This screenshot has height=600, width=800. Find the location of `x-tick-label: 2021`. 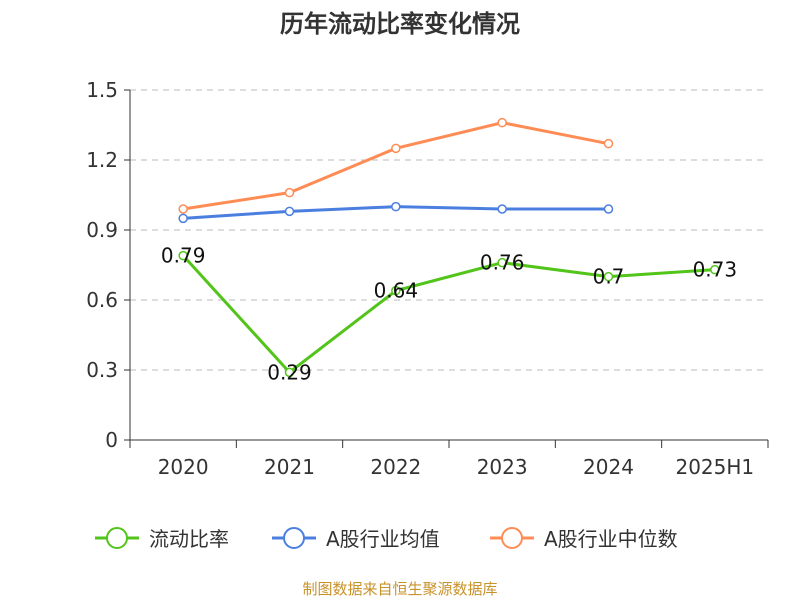

x-tick-label: 2021 is located at coordinates (289, 467).